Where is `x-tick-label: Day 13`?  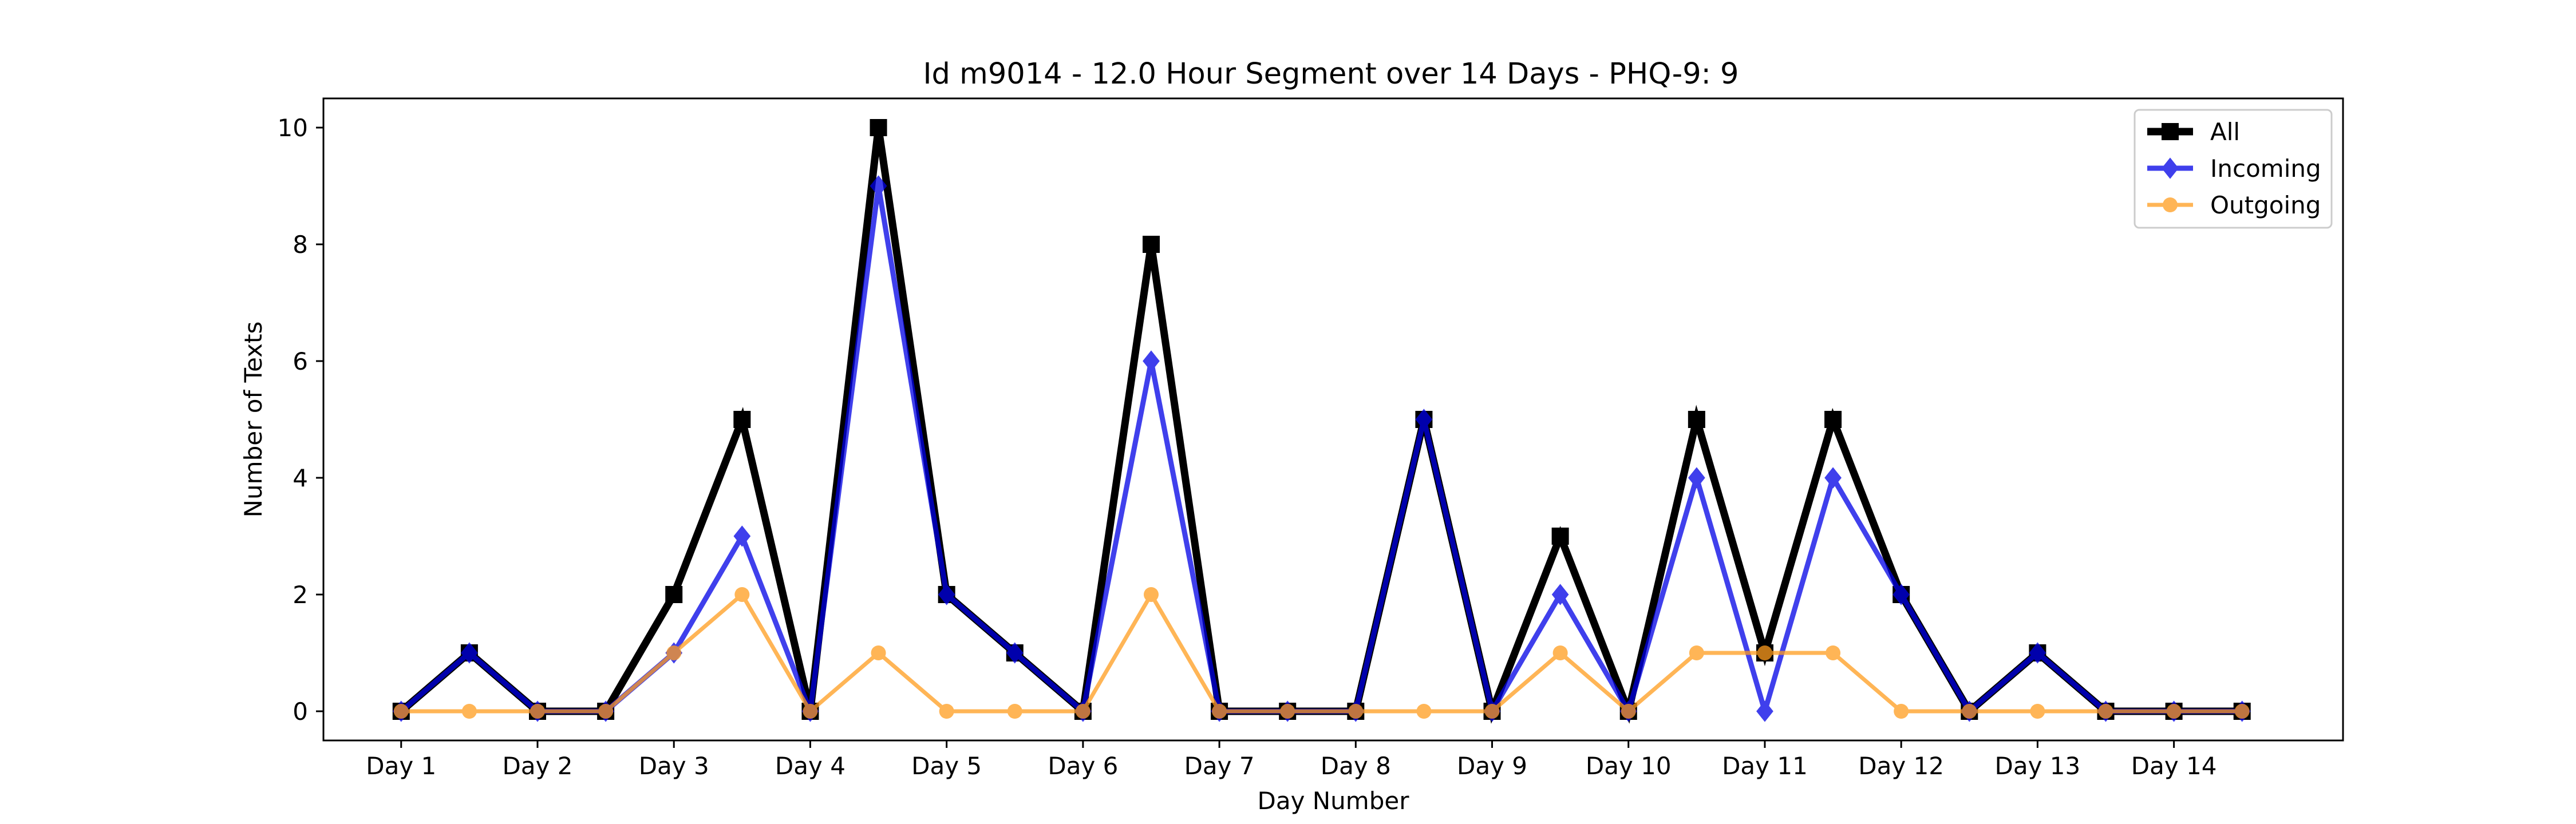
x-tick-label: Day 13 is located at coordinates (2038, 766).